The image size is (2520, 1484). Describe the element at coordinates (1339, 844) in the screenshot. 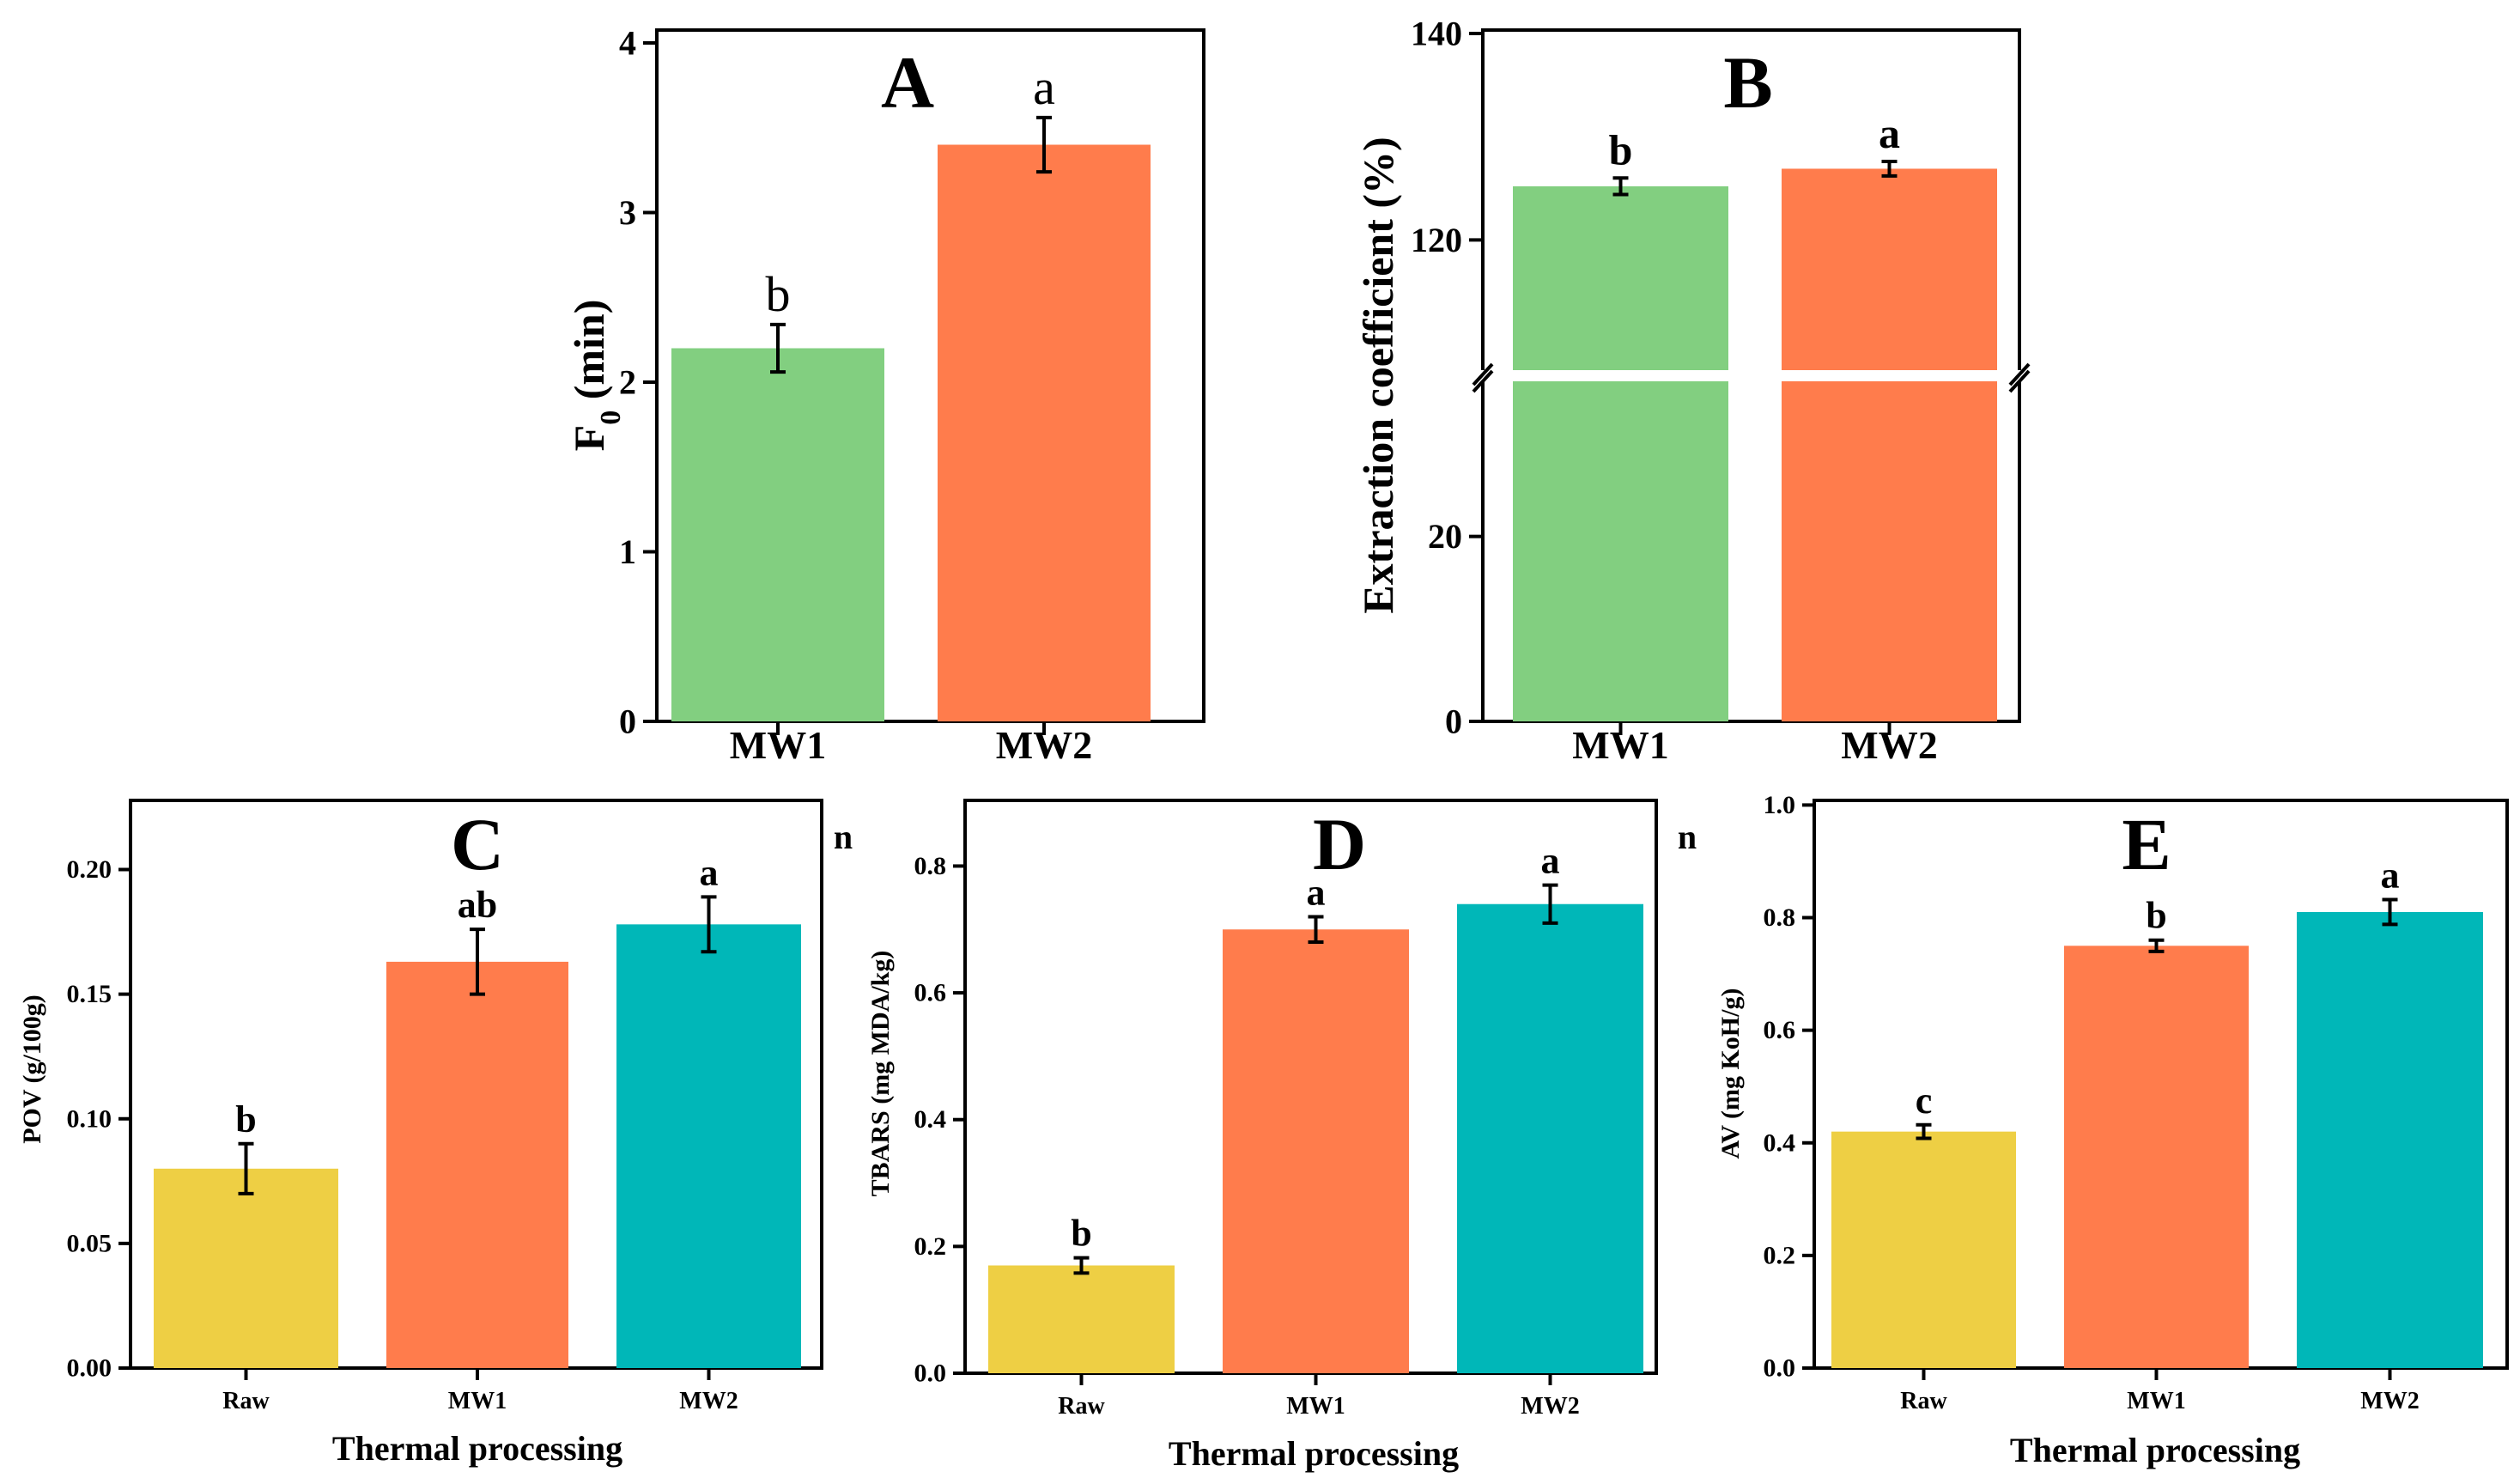

I see `panel-d-label: D` at that location.